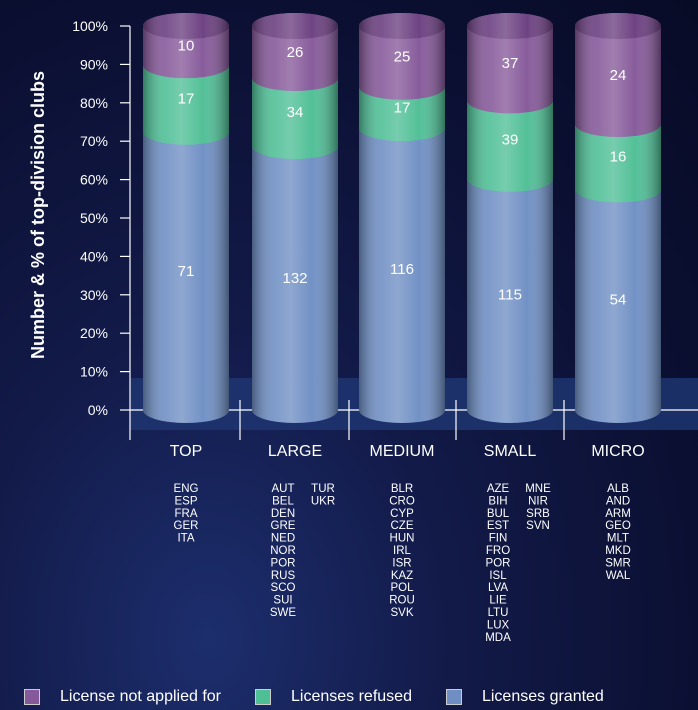  What do you see at coordinates (498, 539) in the screenshot?
I see `country-code: FIN` at bounding box center [498, 539].